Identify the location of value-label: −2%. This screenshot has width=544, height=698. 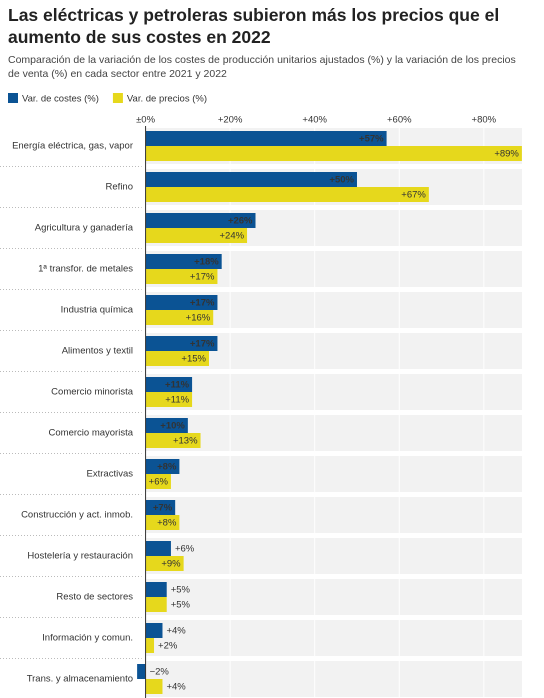
(160, 672).